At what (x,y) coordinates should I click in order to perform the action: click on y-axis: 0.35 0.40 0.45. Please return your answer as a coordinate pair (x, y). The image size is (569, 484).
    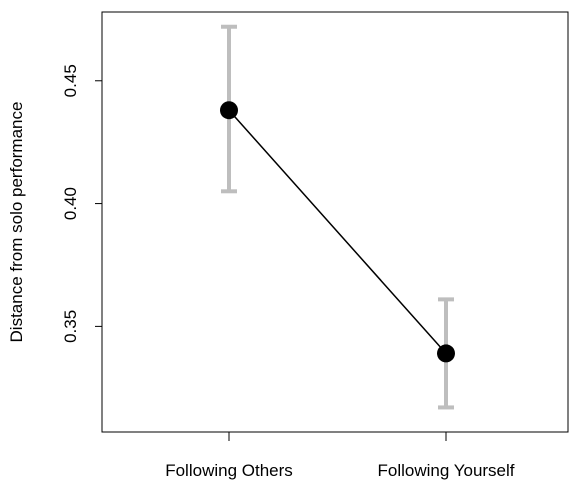
    Looking at the image, I should click on (81, 203).